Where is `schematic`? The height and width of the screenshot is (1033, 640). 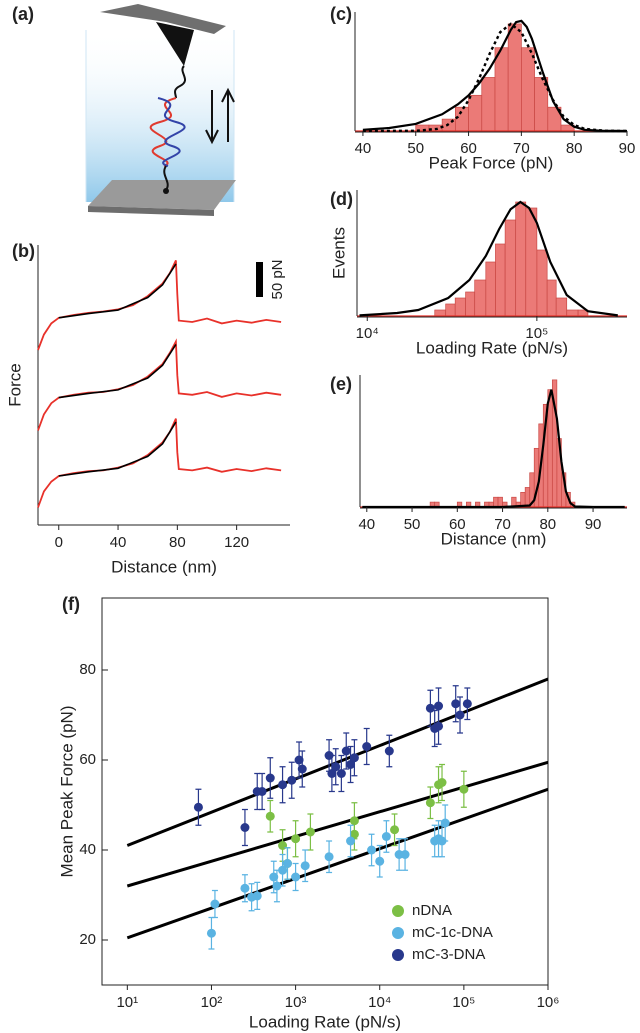
schematic is located at coordinates (160, 110).